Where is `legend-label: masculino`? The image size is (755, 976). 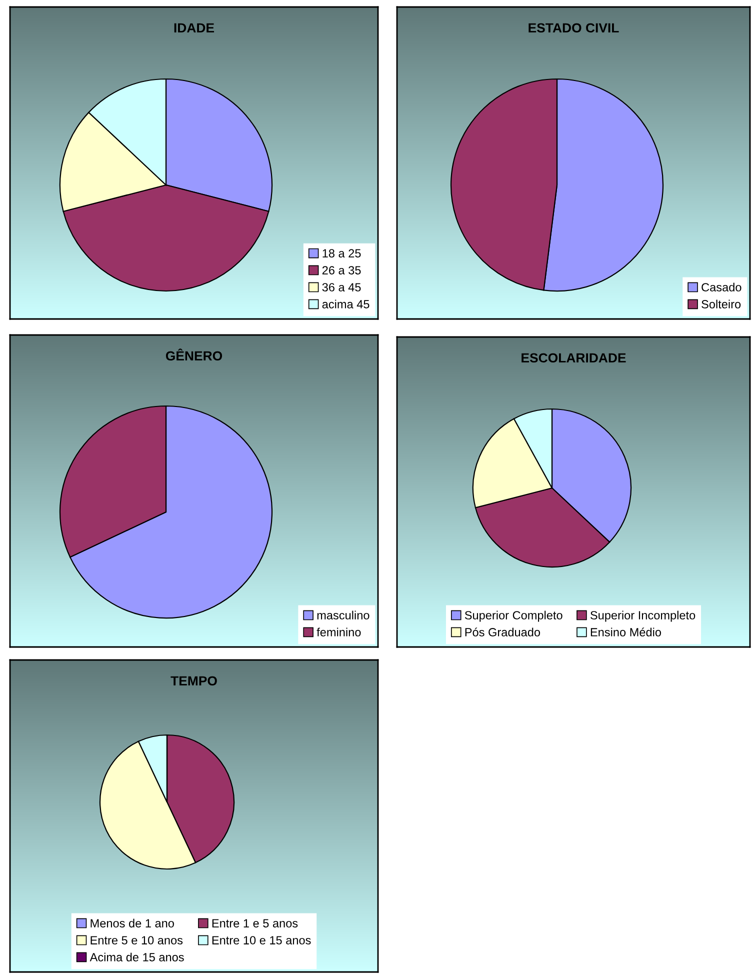
legend-label: masculino is located at coordinates (343, 615).